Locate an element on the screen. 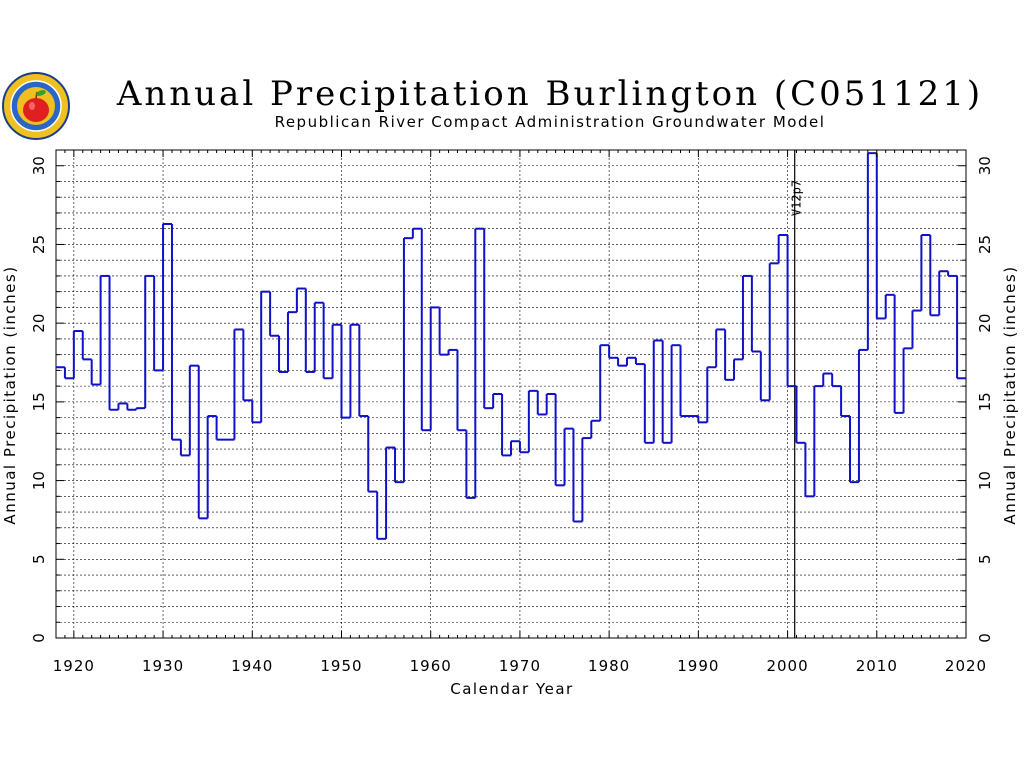  y-tick-label-left: 30 is located at coordinates (39, 165).